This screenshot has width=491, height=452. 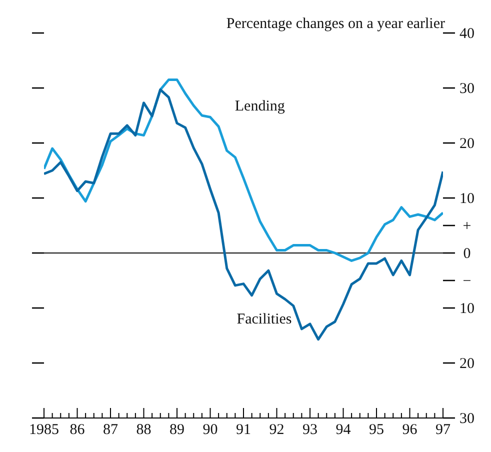 What do you see at coordinates (144, 430) in the screenshot?
I see `x-tick-label: 88` at bounding box center [144, 430].